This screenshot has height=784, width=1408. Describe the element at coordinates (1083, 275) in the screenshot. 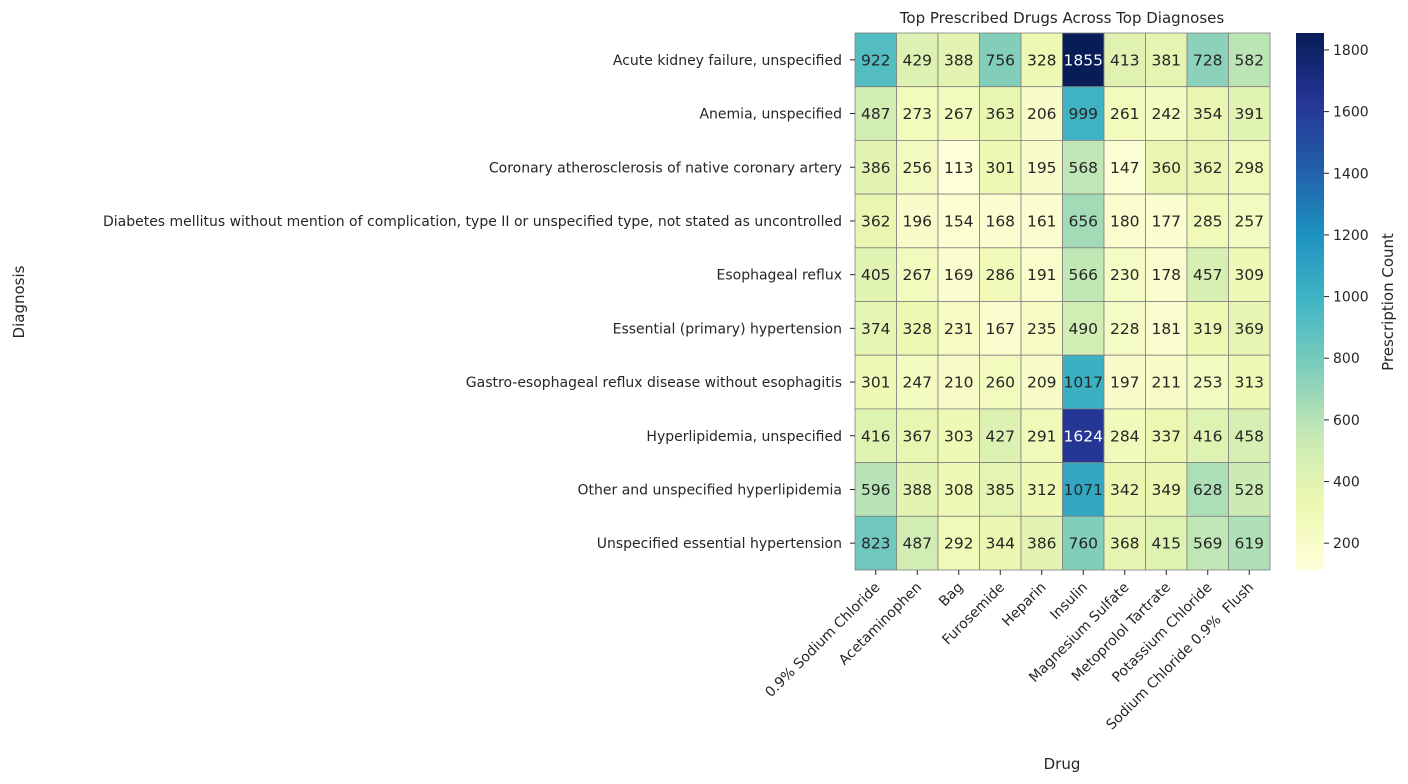

I see `cell-value: 566` at that location.